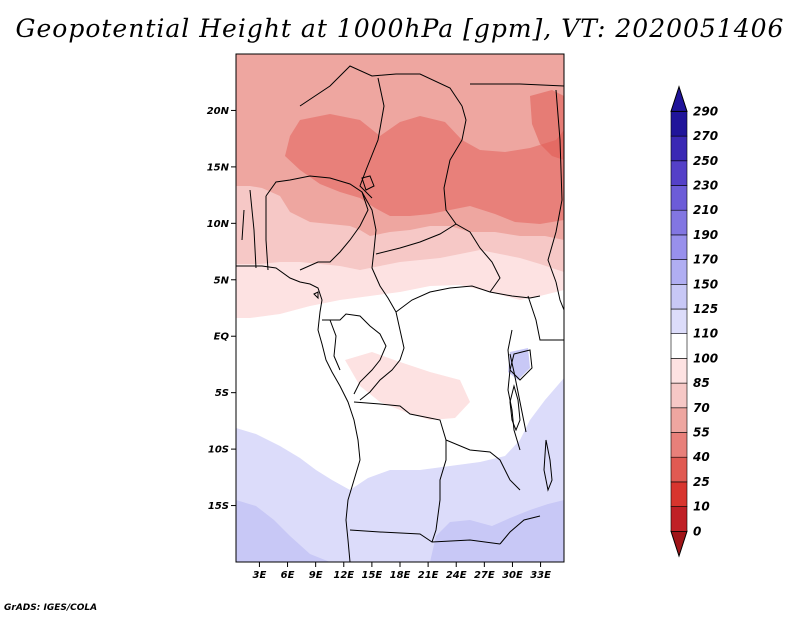  What do you see at coordinates (218, 506) in the screenshot?
I see `lat-tick-label: 15S` at bounding box center [218, 506].